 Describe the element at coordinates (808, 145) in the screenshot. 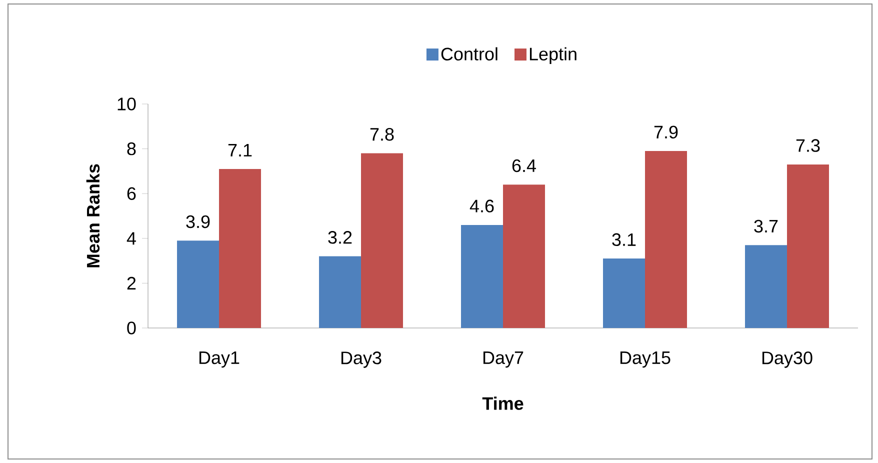

I see `data-label: 7.3` at that location.